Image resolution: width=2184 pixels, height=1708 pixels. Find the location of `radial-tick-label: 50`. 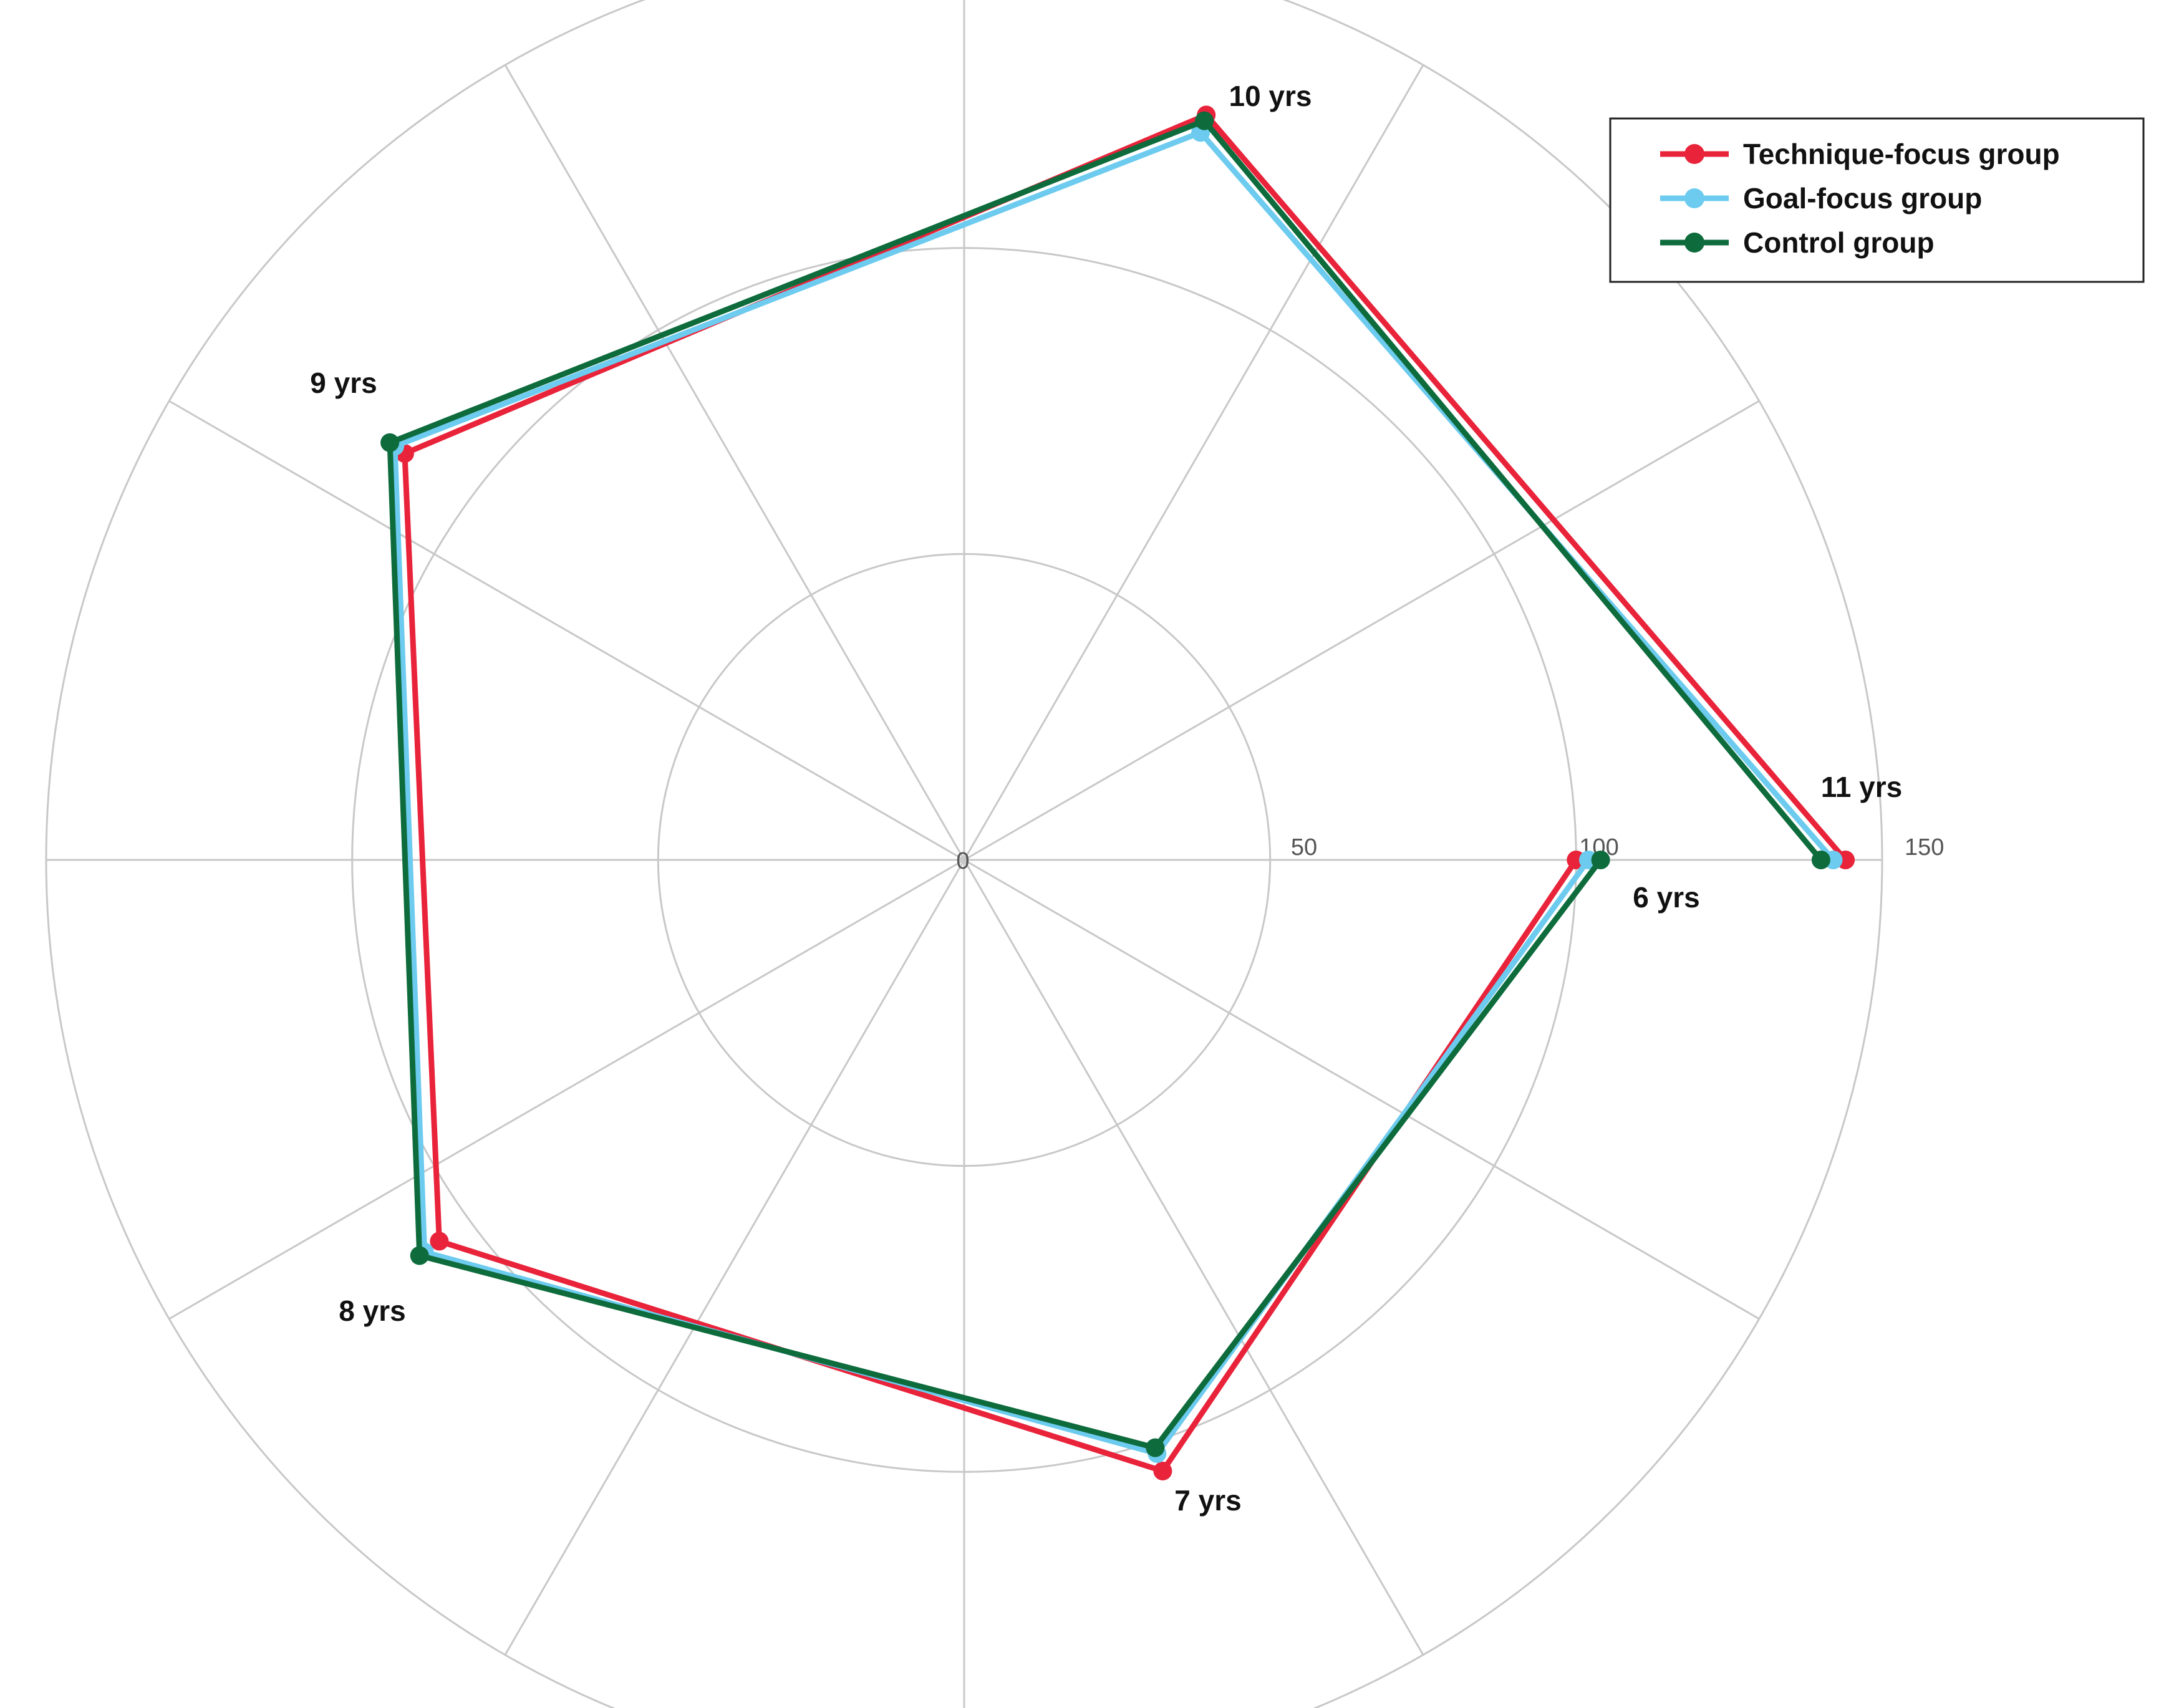

radial-tick-label: 50 is located at coordinates (1304, 847).